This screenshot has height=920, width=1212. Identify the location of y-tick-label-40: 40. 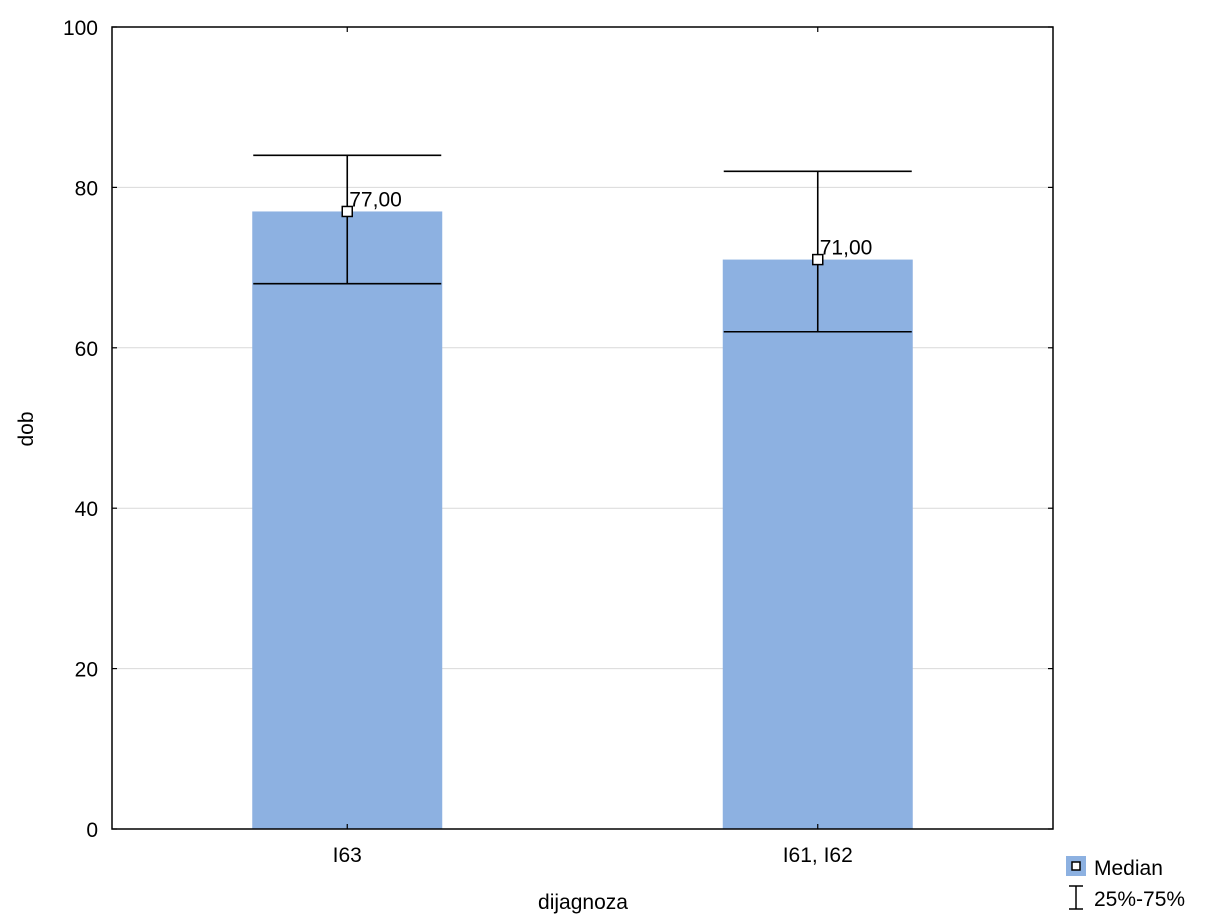
(86, 509).